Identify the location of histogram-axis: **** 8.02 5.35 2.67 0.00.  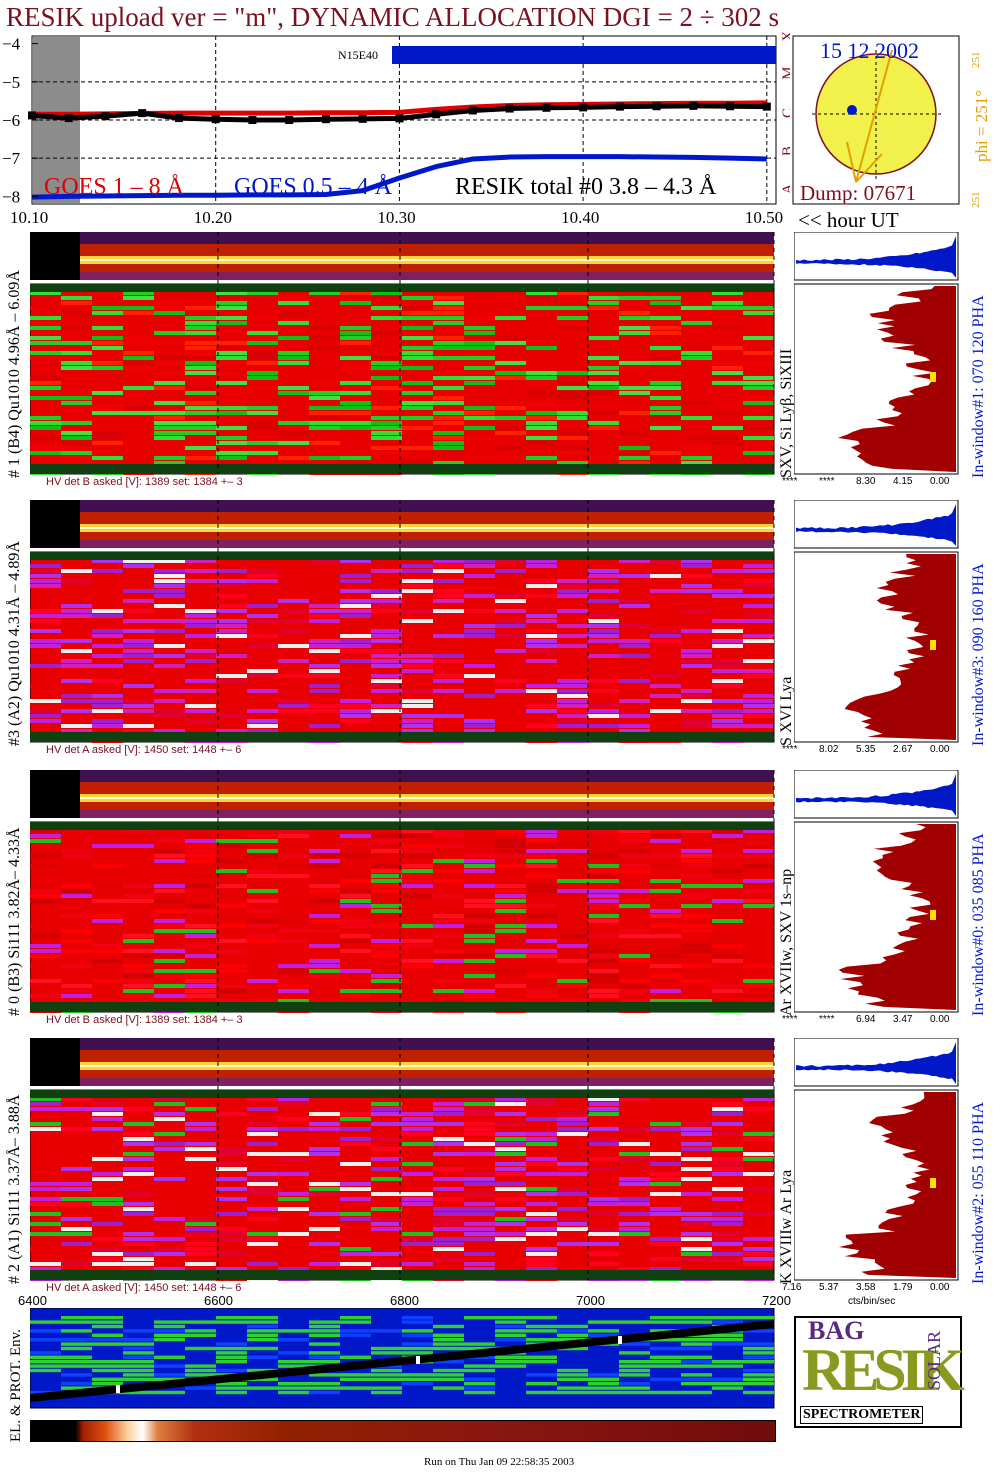
(875, 751).